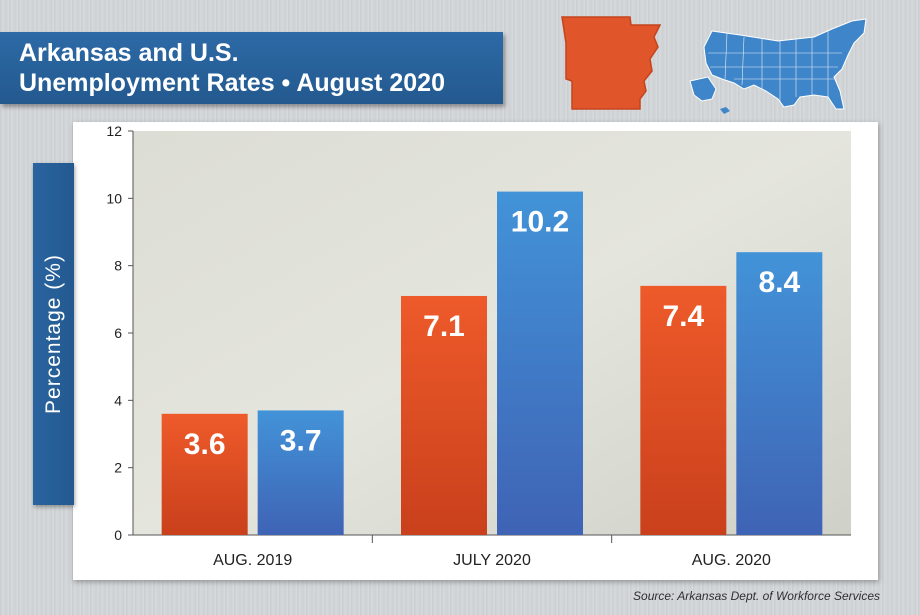  Describe the element at coordinates (779, 282) in the screenshot. I see `data-label: 8.4` at that location.